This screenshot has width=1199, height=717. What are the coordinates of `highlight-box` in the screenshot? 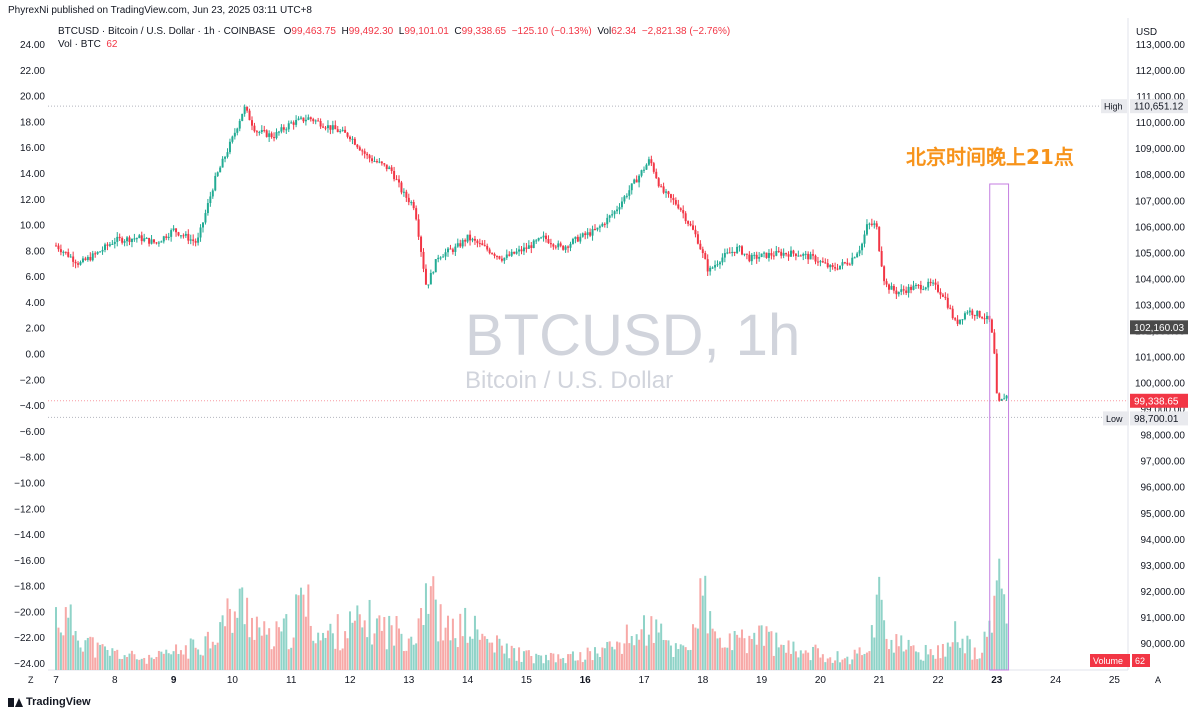 It's located at (999, 427).